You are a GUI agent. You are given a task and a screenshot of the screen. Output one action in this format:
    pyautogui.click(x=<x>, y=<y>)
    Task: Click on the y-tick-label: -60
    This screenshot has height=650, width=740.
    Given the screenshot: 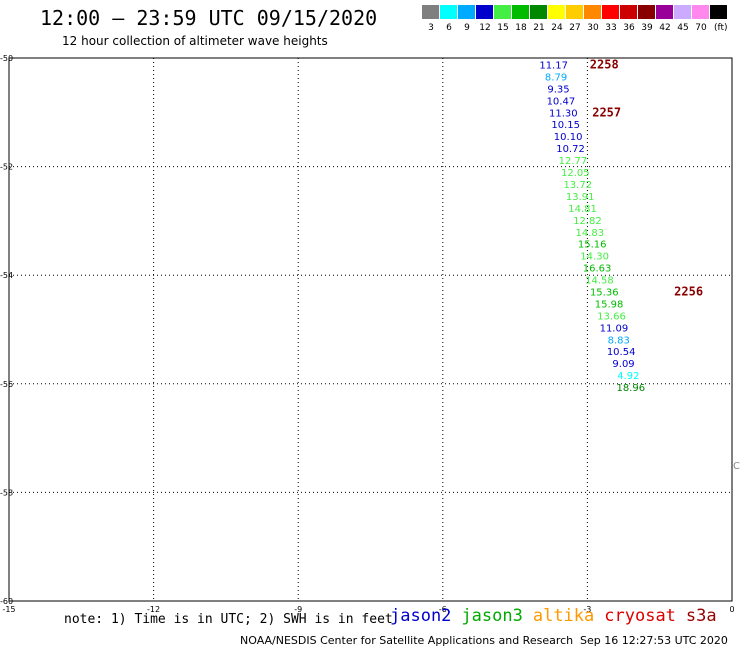 What is the action you would take?
    pyautogui.click(x=6, y=601)
    